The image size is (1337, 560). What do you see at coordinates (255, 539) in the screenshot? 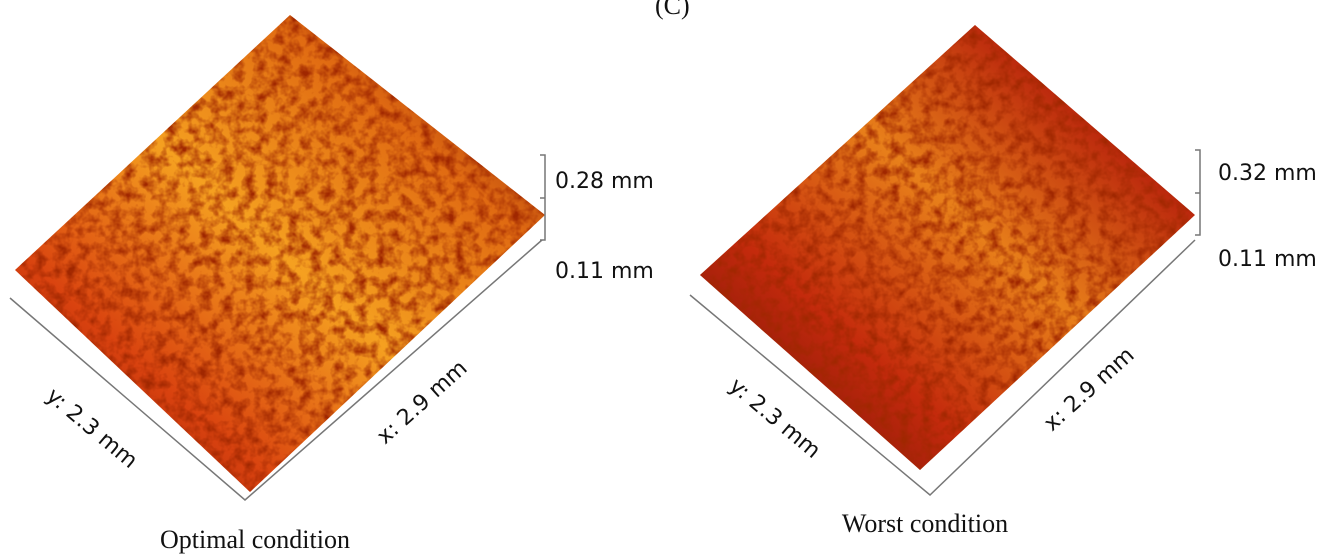
I see `caption: Optimal condition` at bounding box center [255, 539].